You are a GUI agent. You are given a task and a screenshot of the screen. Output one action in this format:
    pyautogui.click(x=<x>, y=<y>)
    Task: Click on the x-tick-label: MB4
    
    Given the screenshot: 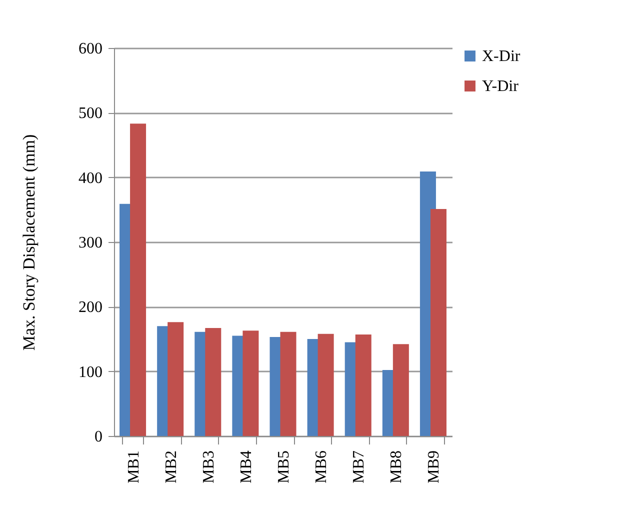 What is the action you would take?
    pyautogui.click(x=246, y=467)
    